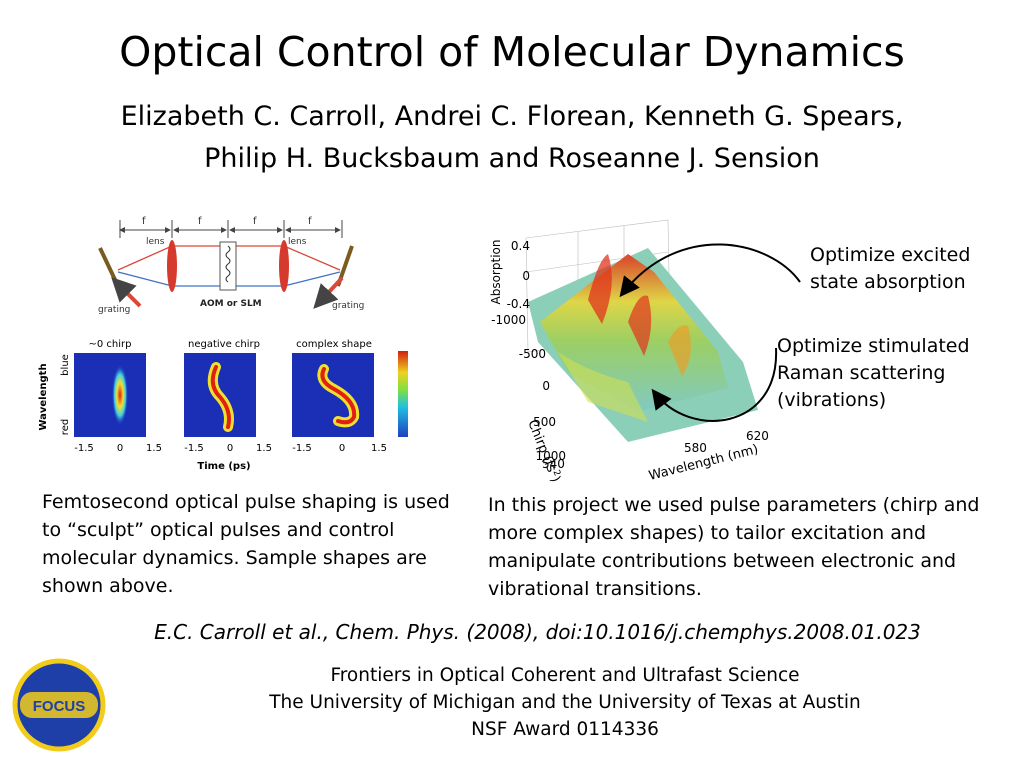 This screenshot has height=768, width=1024. Describe the element at coordinates (550, 456) in the screenshot. I see `chirp-tick: 1000` at that location.